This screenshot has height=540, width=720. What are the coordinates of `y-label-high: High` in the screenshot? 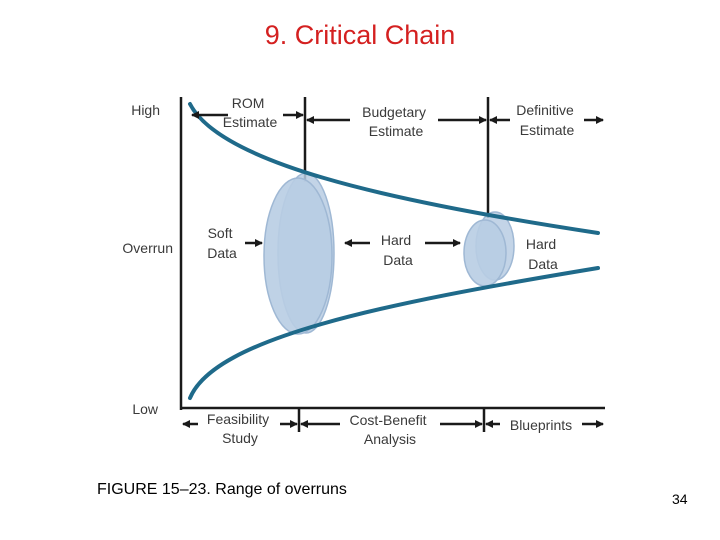 It's located at (145, 110).